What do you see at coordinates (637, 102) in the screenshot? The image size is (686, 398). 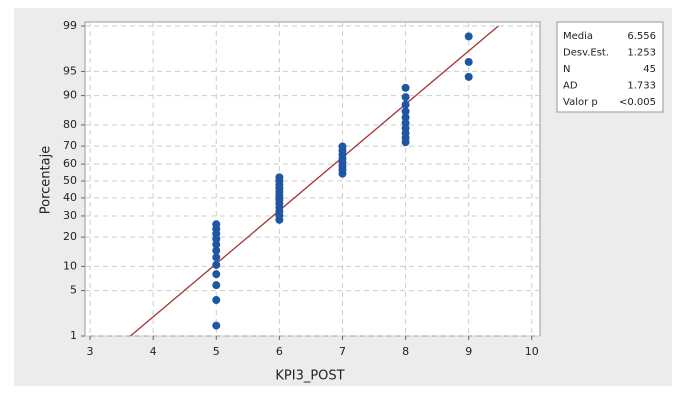 I see `stats-value: <0.005` at bounding box center [637, 102].